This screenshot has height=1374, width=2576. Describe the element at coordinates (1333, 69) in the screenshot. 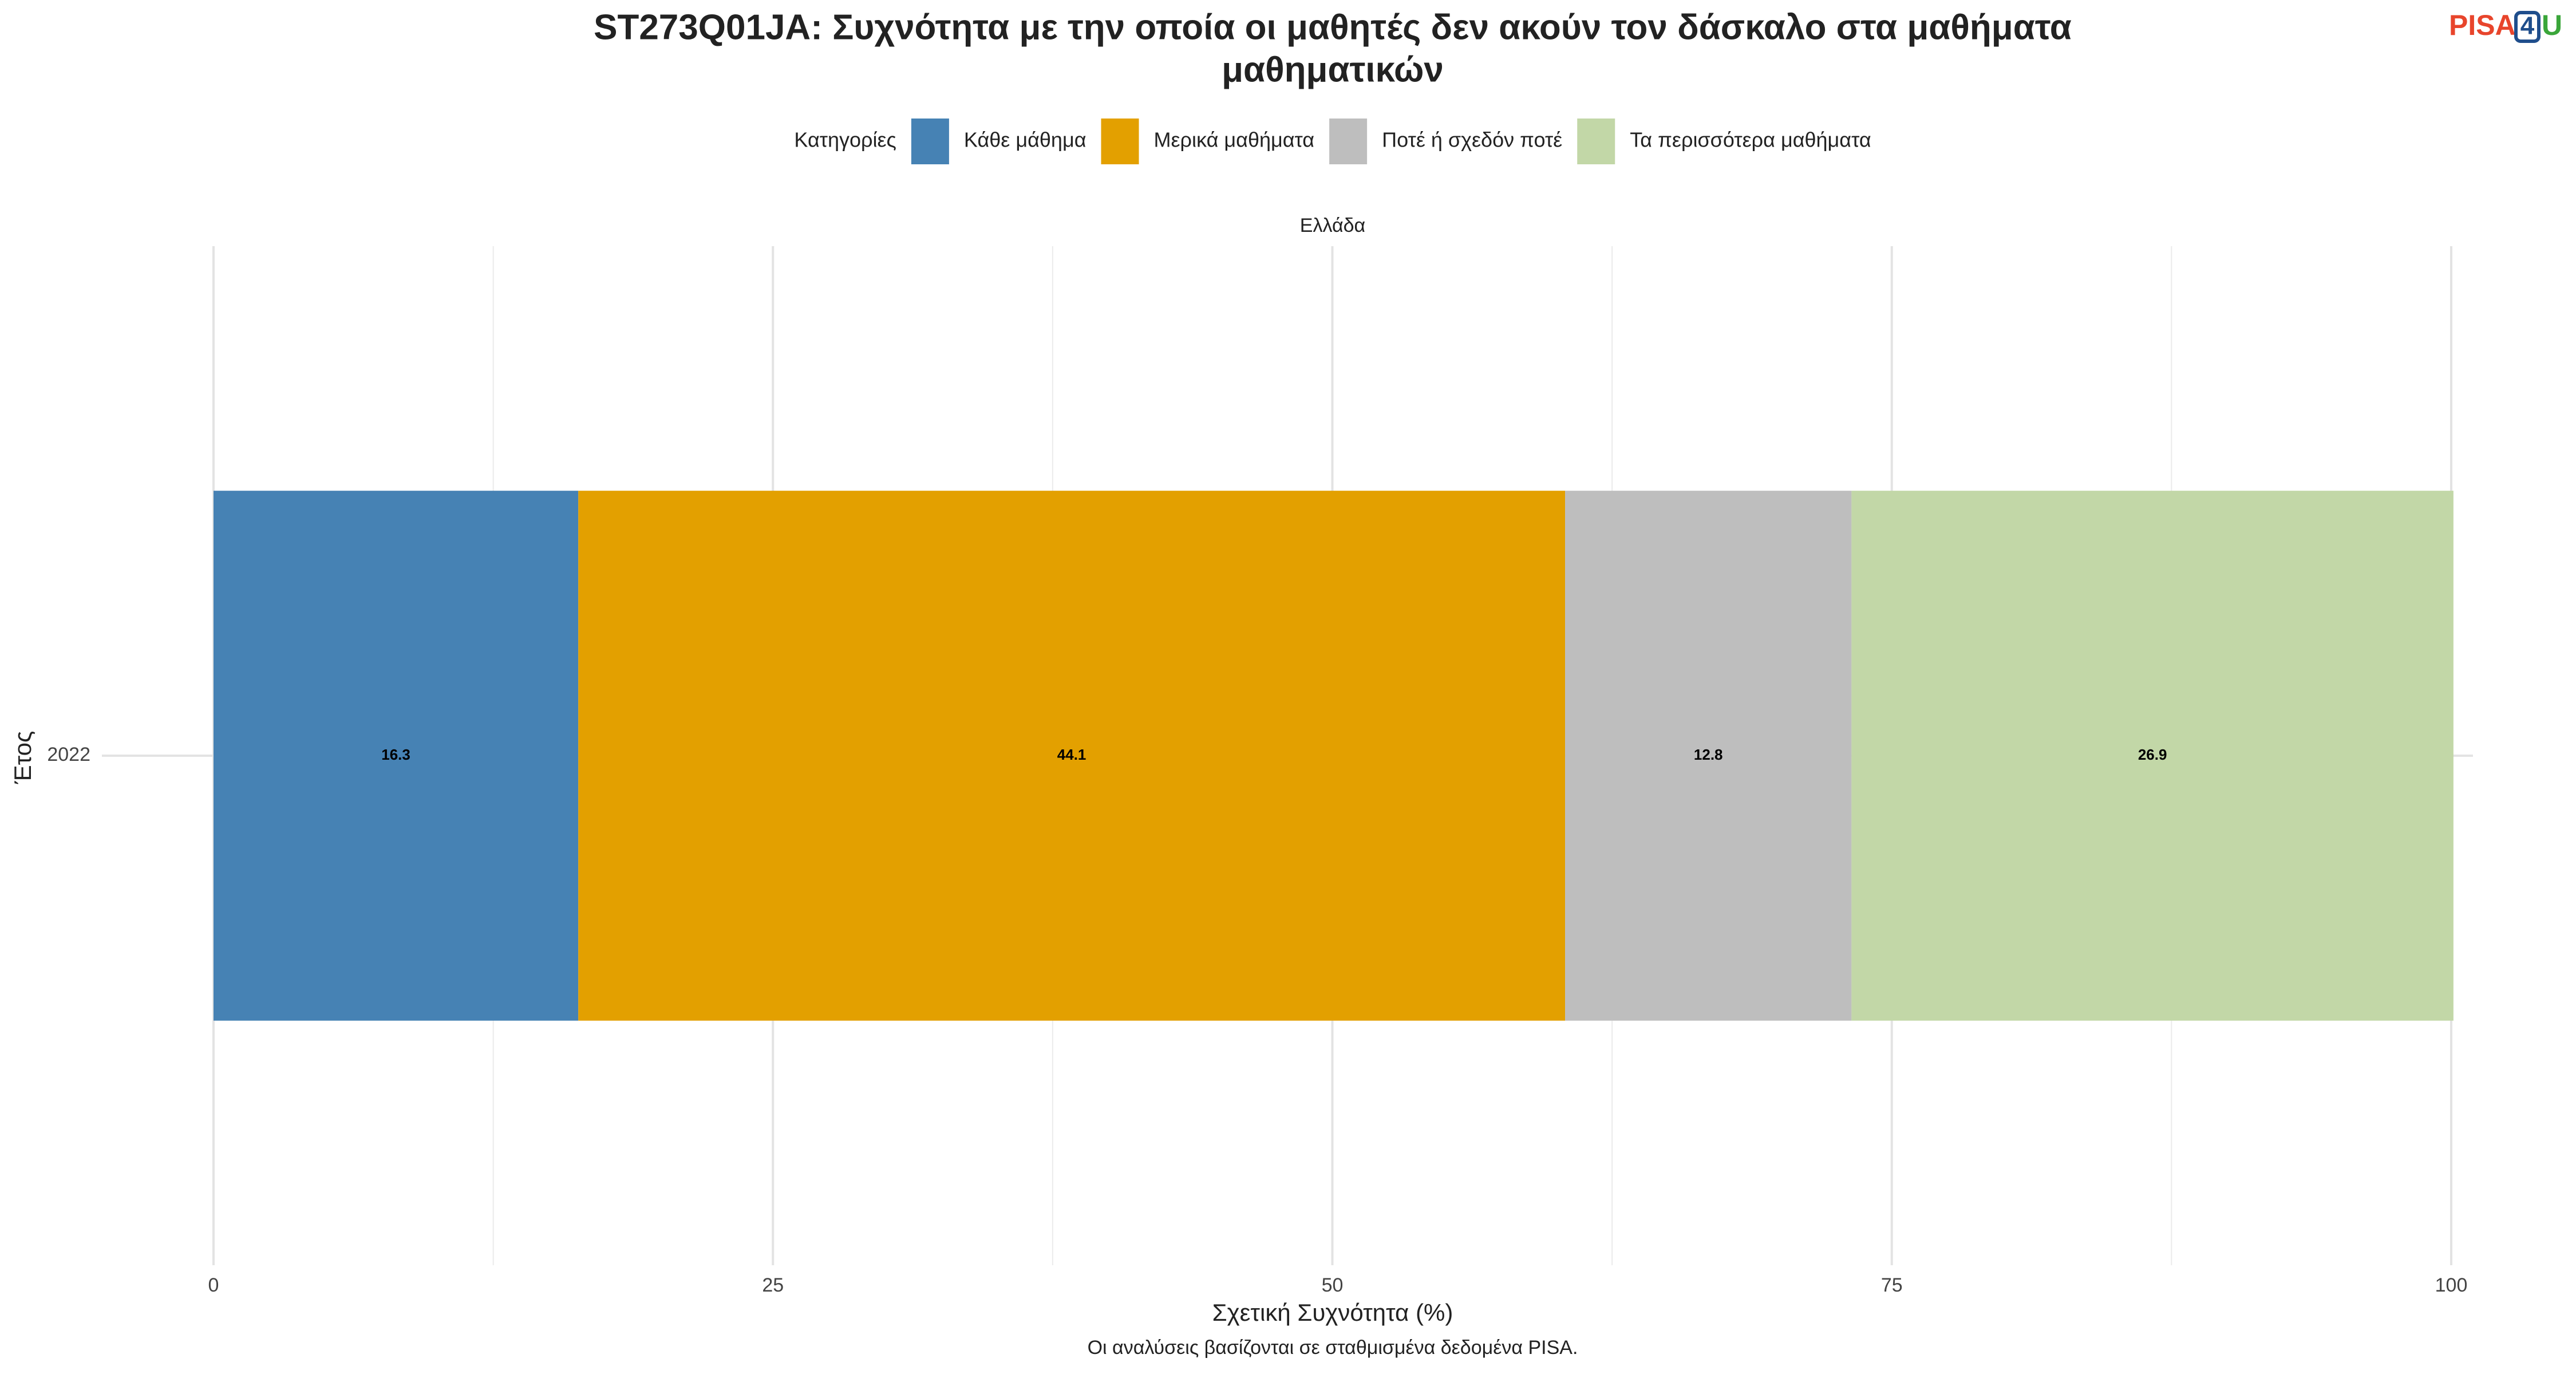

I see `chart-title: μαθηματικών` at that location.